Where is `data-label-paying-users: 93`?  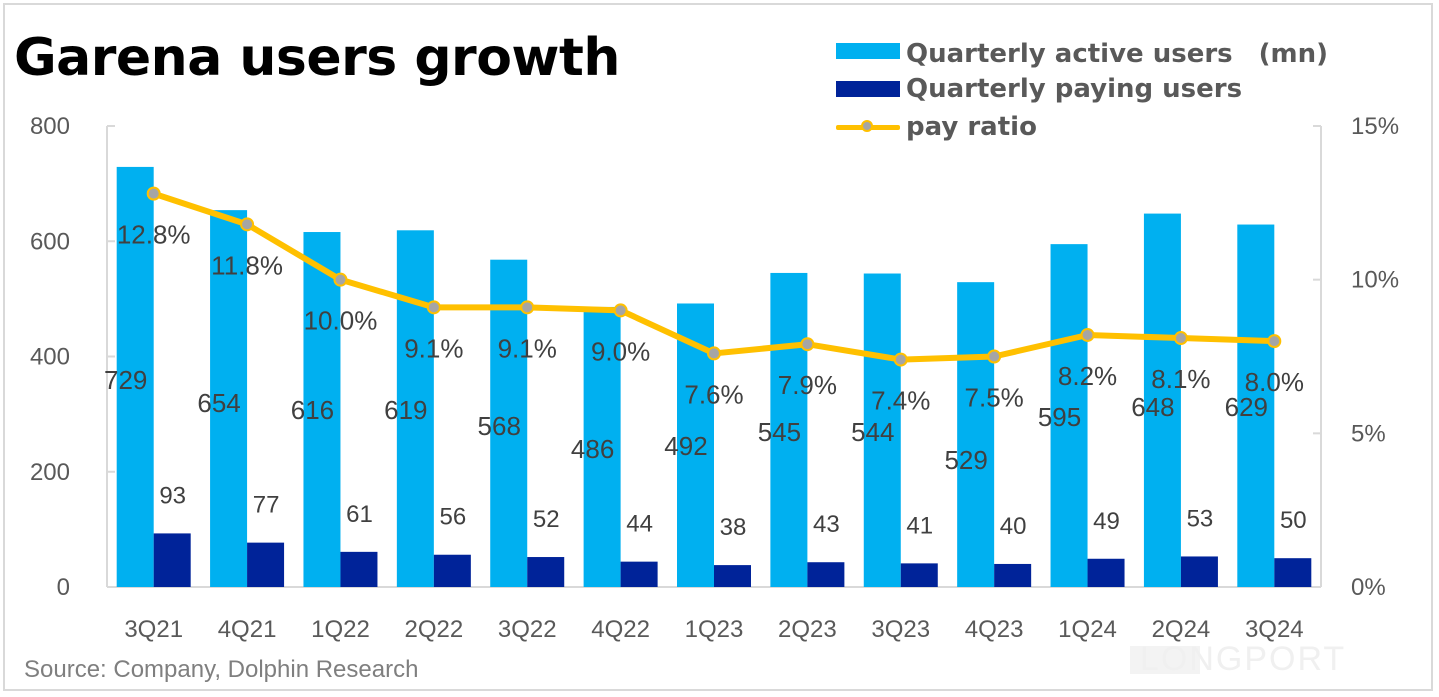
data-label-paying-users: 93 is located at coordinates (172, 495).